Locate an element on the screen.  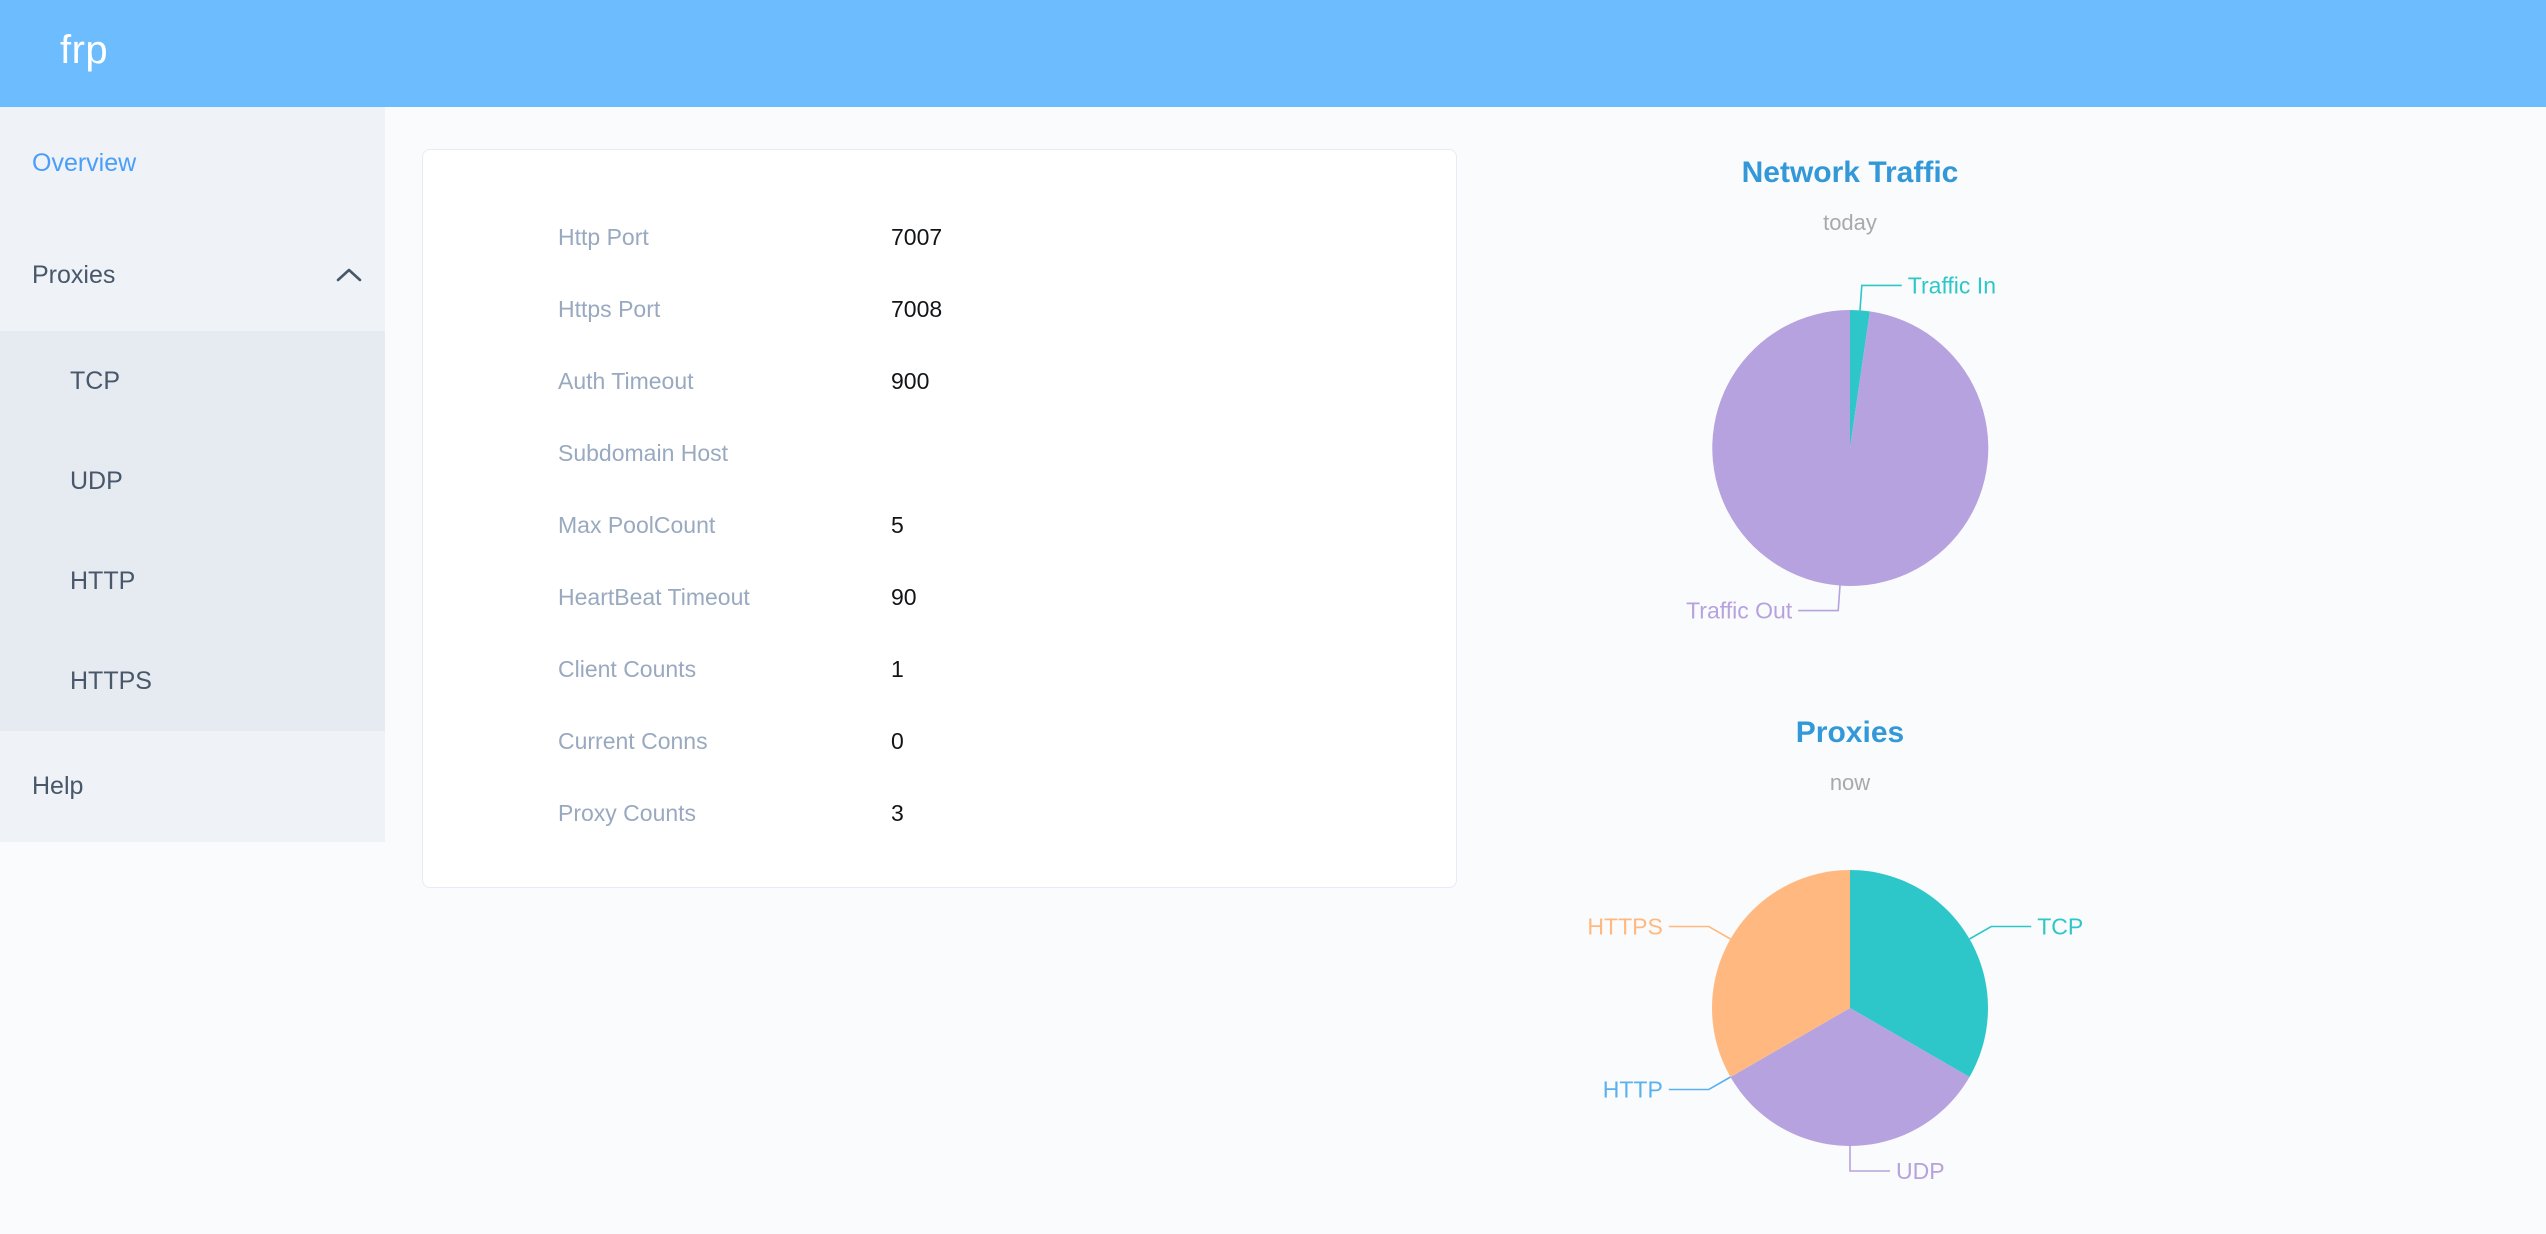
proxies-chart-subtitle: now is located at coordinates (1850, 782).